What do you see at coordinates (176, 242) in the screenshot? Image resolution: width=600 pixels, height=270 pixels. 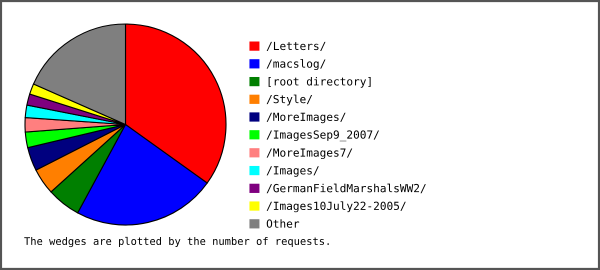 I see `text: The wedges are plotted by the number of requests.` at bounding box center [176, 242].